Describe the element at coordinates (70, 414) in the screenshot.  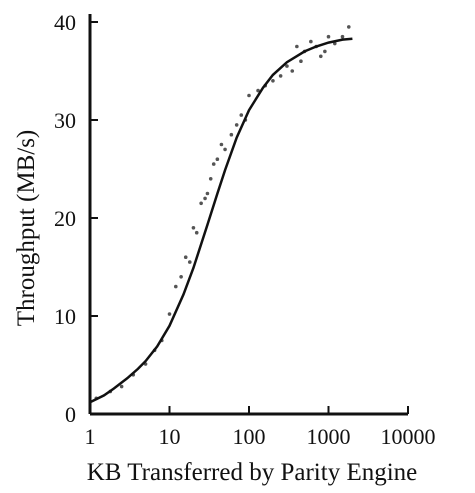
I see `y-tick-label: 0` at that location.